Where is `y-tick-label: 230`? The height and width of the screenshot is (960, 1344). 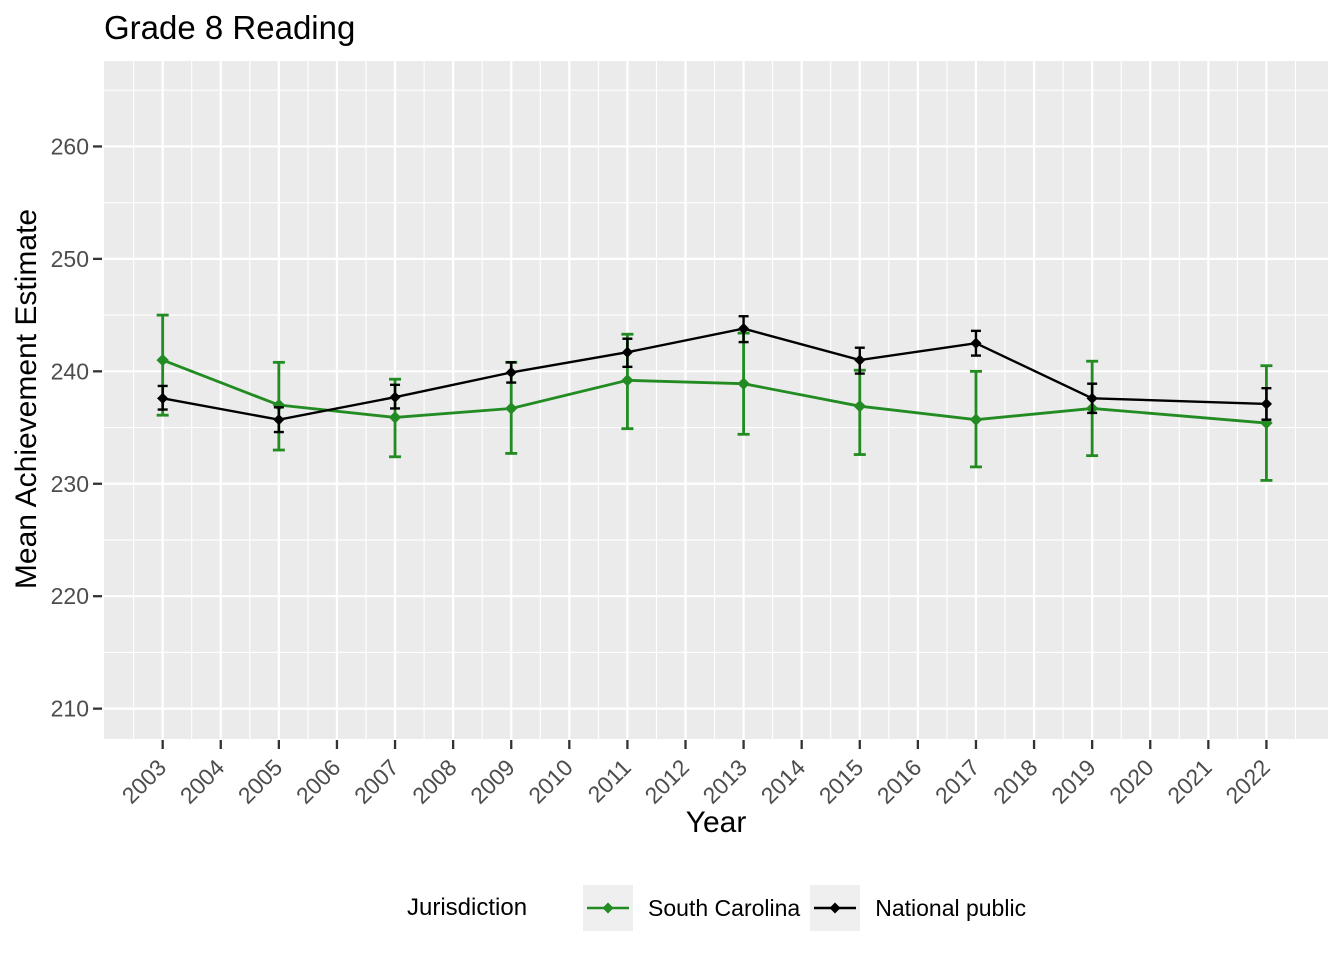
y-tick-label: 230 is located at coordinates (70, 484).